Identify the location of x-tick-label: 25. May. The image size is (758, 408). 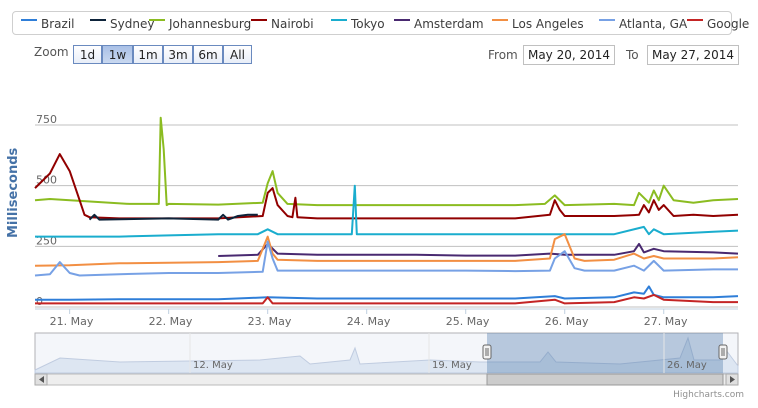
(468, 321).